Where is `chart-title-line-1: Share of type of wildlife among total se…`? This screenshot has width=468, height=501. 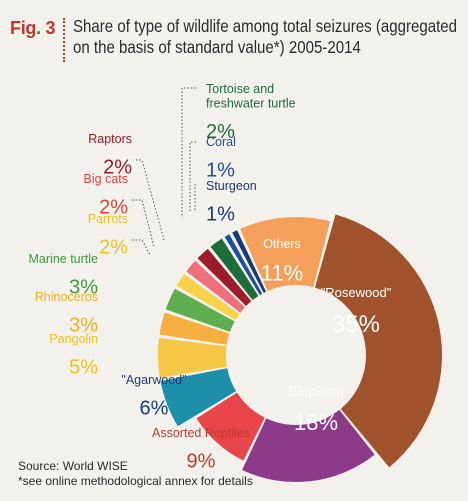 chart-title-line-1: Share of type of wildlife among total se… is located at coordinates (265, 26).